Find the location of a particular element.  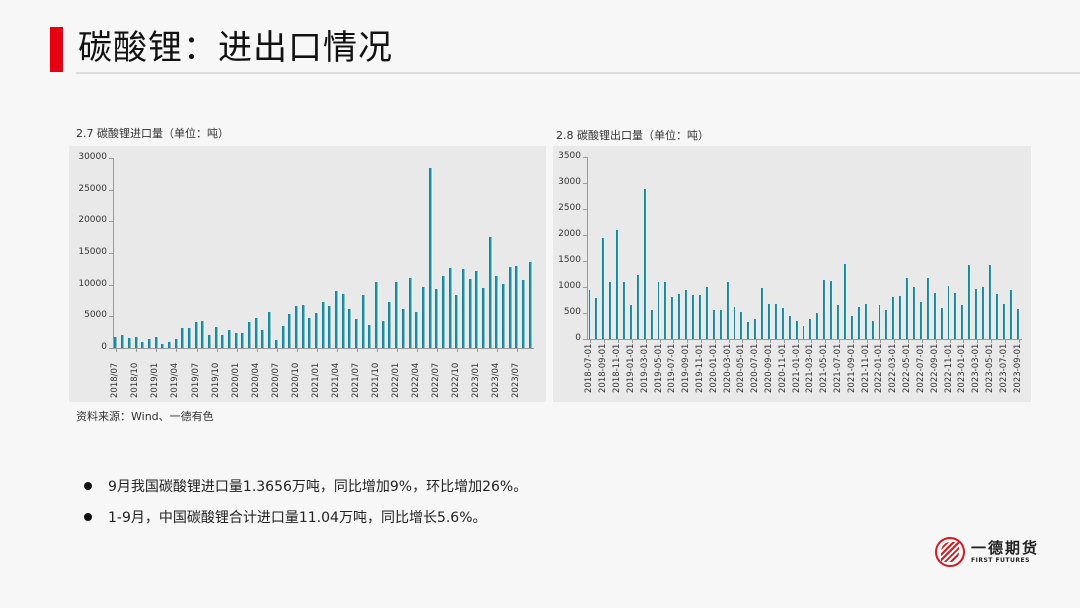

x-tick-label: 2021-09-01 is located at coordinates (851, 368).